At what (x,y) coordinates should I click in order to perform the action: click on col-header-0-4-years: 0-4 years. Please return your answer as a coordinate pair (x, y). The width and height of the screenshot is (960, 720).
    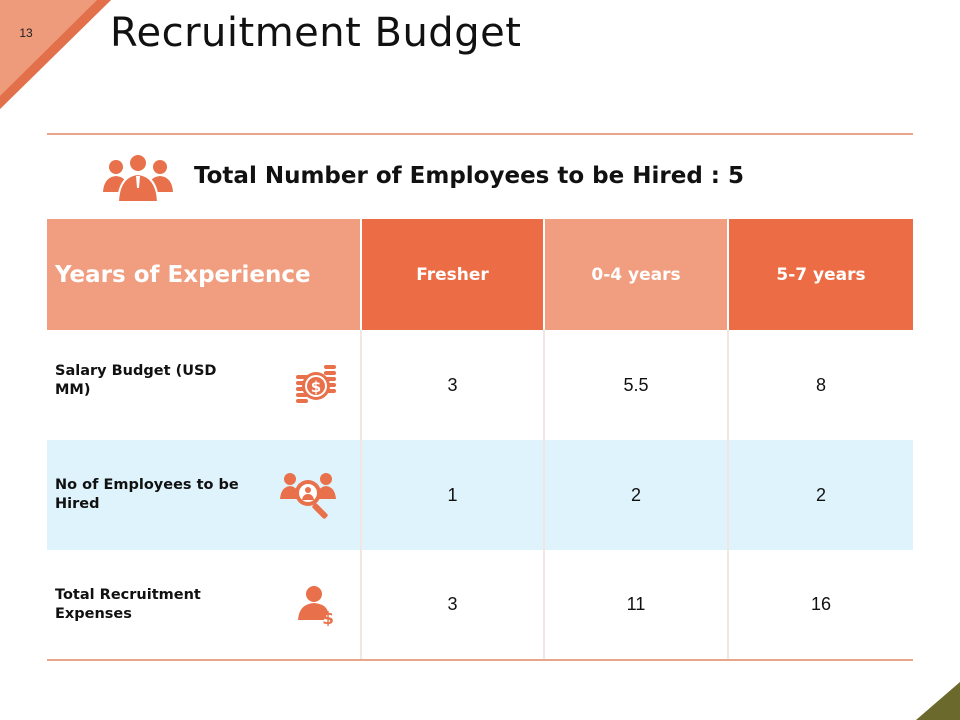
    Looking at the image, I should click on (637, 274).